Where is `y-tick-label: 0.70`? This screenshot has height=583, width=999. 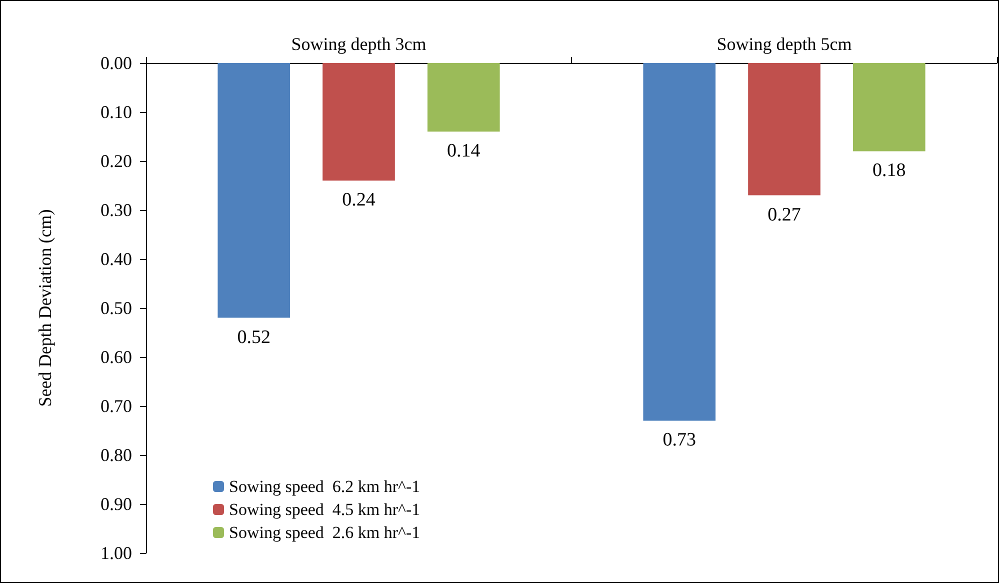 y-tick-label: 0.70 is located at coordinates (116, 406).